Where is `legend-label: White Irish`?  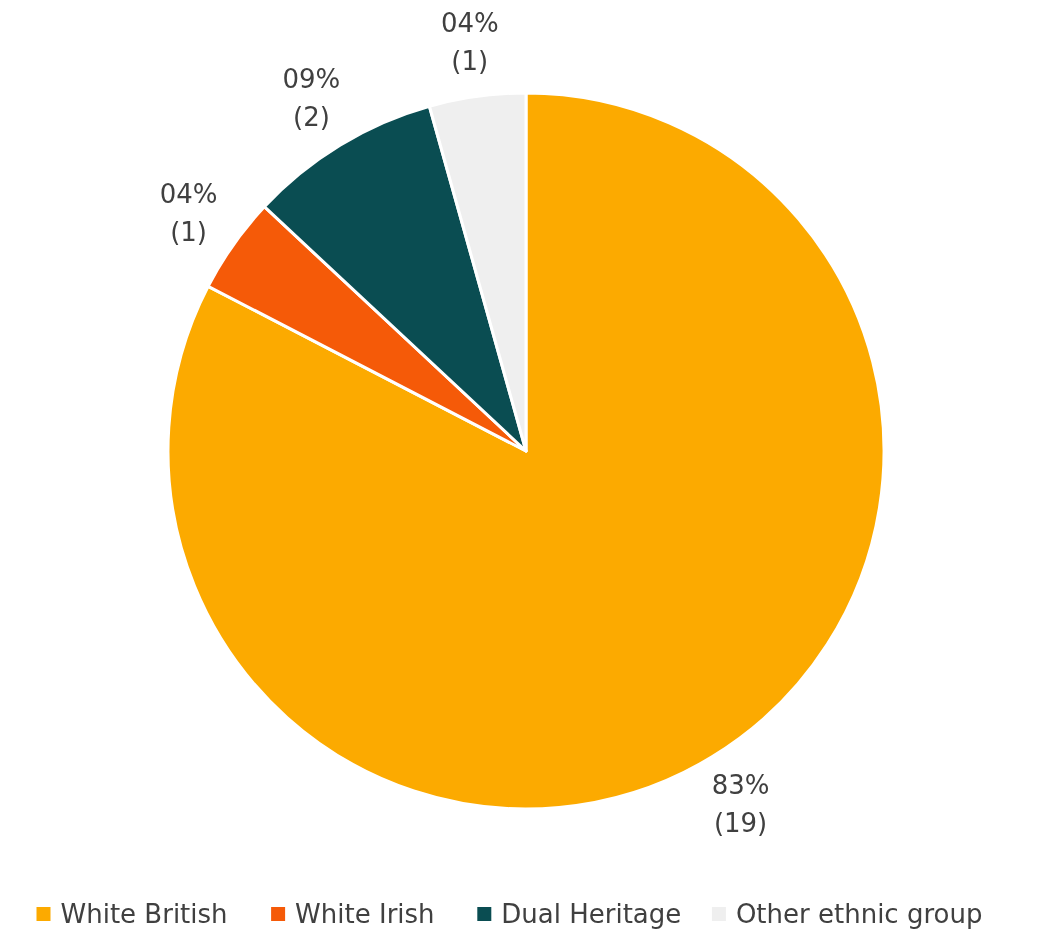
legend-label: White Irish is located at coordinates (365, 914).